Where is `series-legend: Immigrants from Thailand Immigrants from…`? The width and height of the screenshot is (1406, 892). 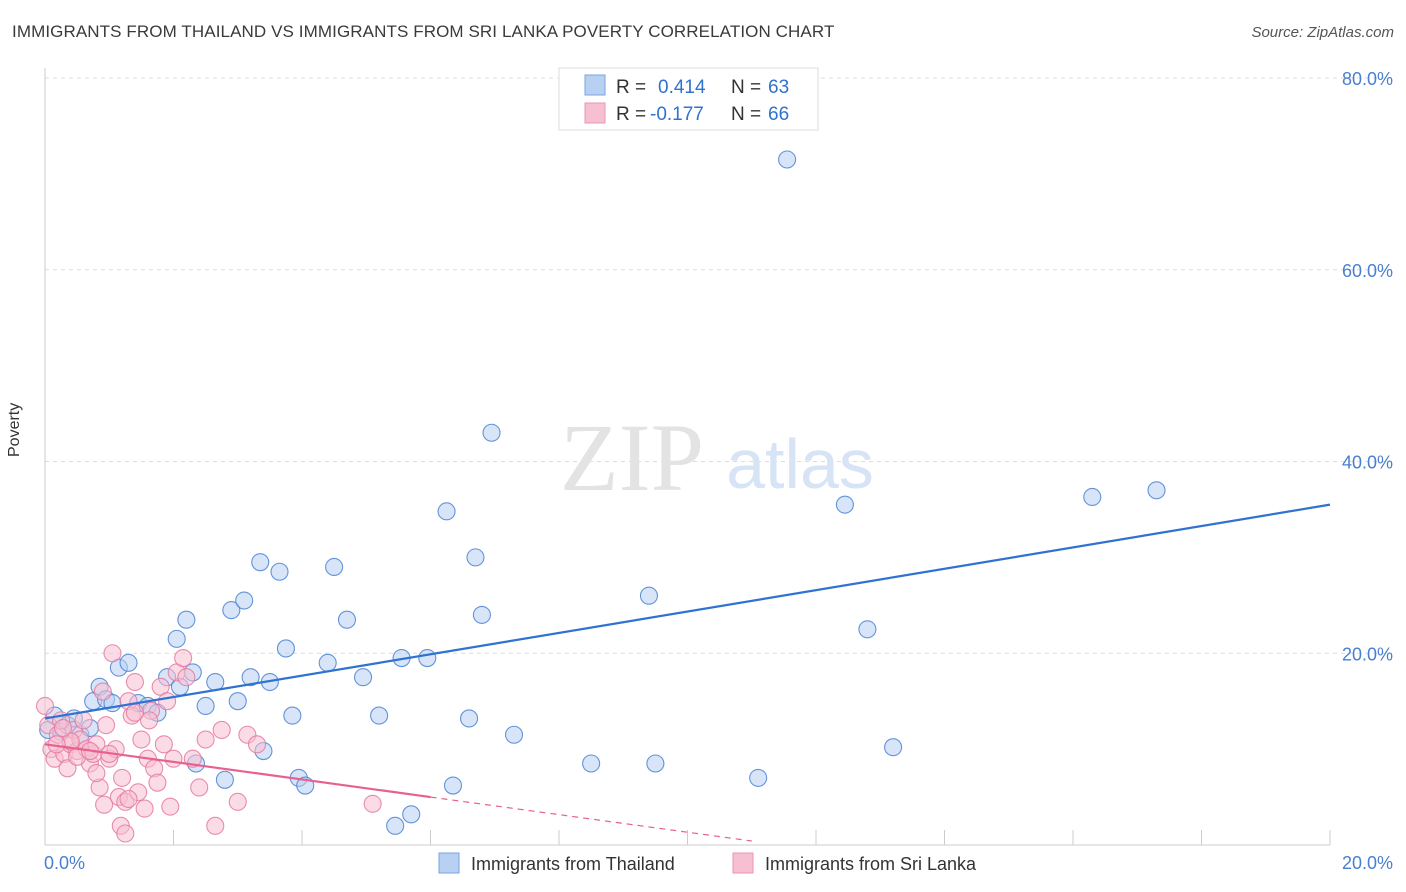 series-legend: Immigrants from Thailand Immigrants from… is located at coordinates (707, 863).